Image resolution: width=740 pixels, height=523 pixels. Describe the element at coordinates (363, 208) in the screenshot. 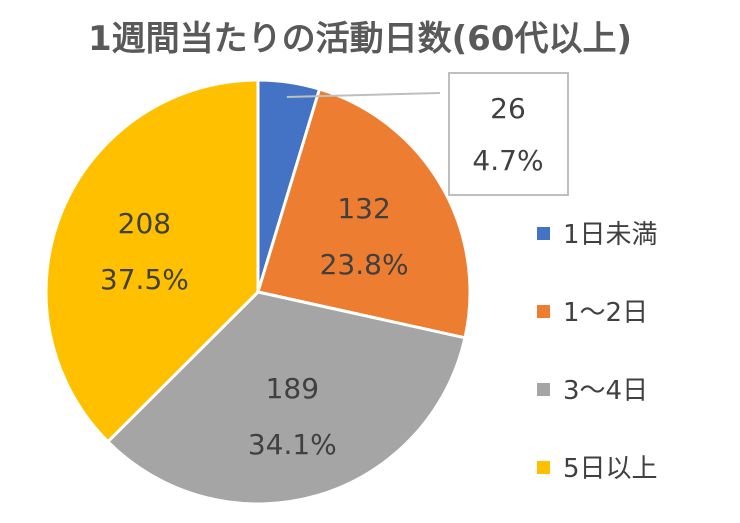

I see `slice-value-label: 132` at that location.